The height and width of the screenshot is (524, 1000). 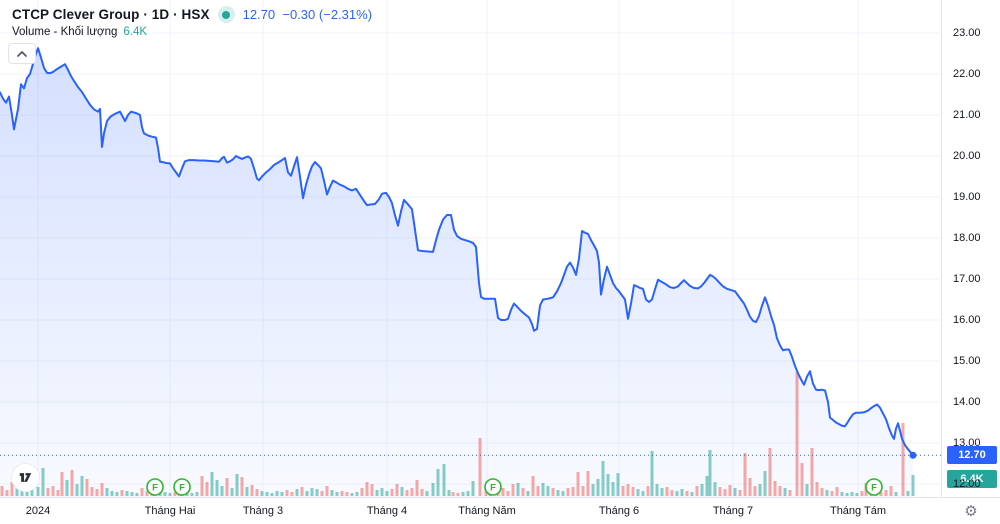 What do you see at coordinates (111, 14) in the screenshot?
I see `symbol-title: CTCP Clever Group · 1D · HSX` at bounding box center [111, 14].